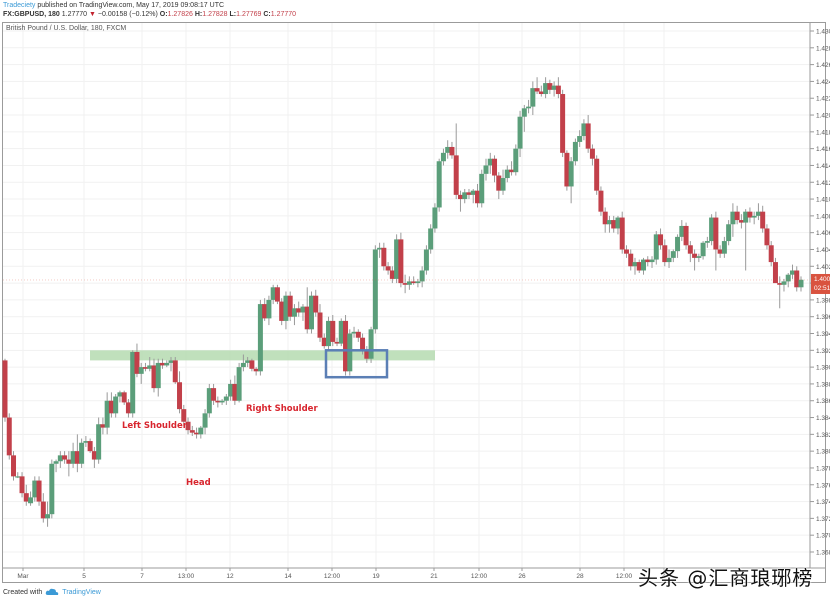 This screenshot has height=602, width=830. What do you see at coordinates (823, 48) in the screenshot?
I see `y-axis-label: 1.42800` at bounding box center [823, 48].